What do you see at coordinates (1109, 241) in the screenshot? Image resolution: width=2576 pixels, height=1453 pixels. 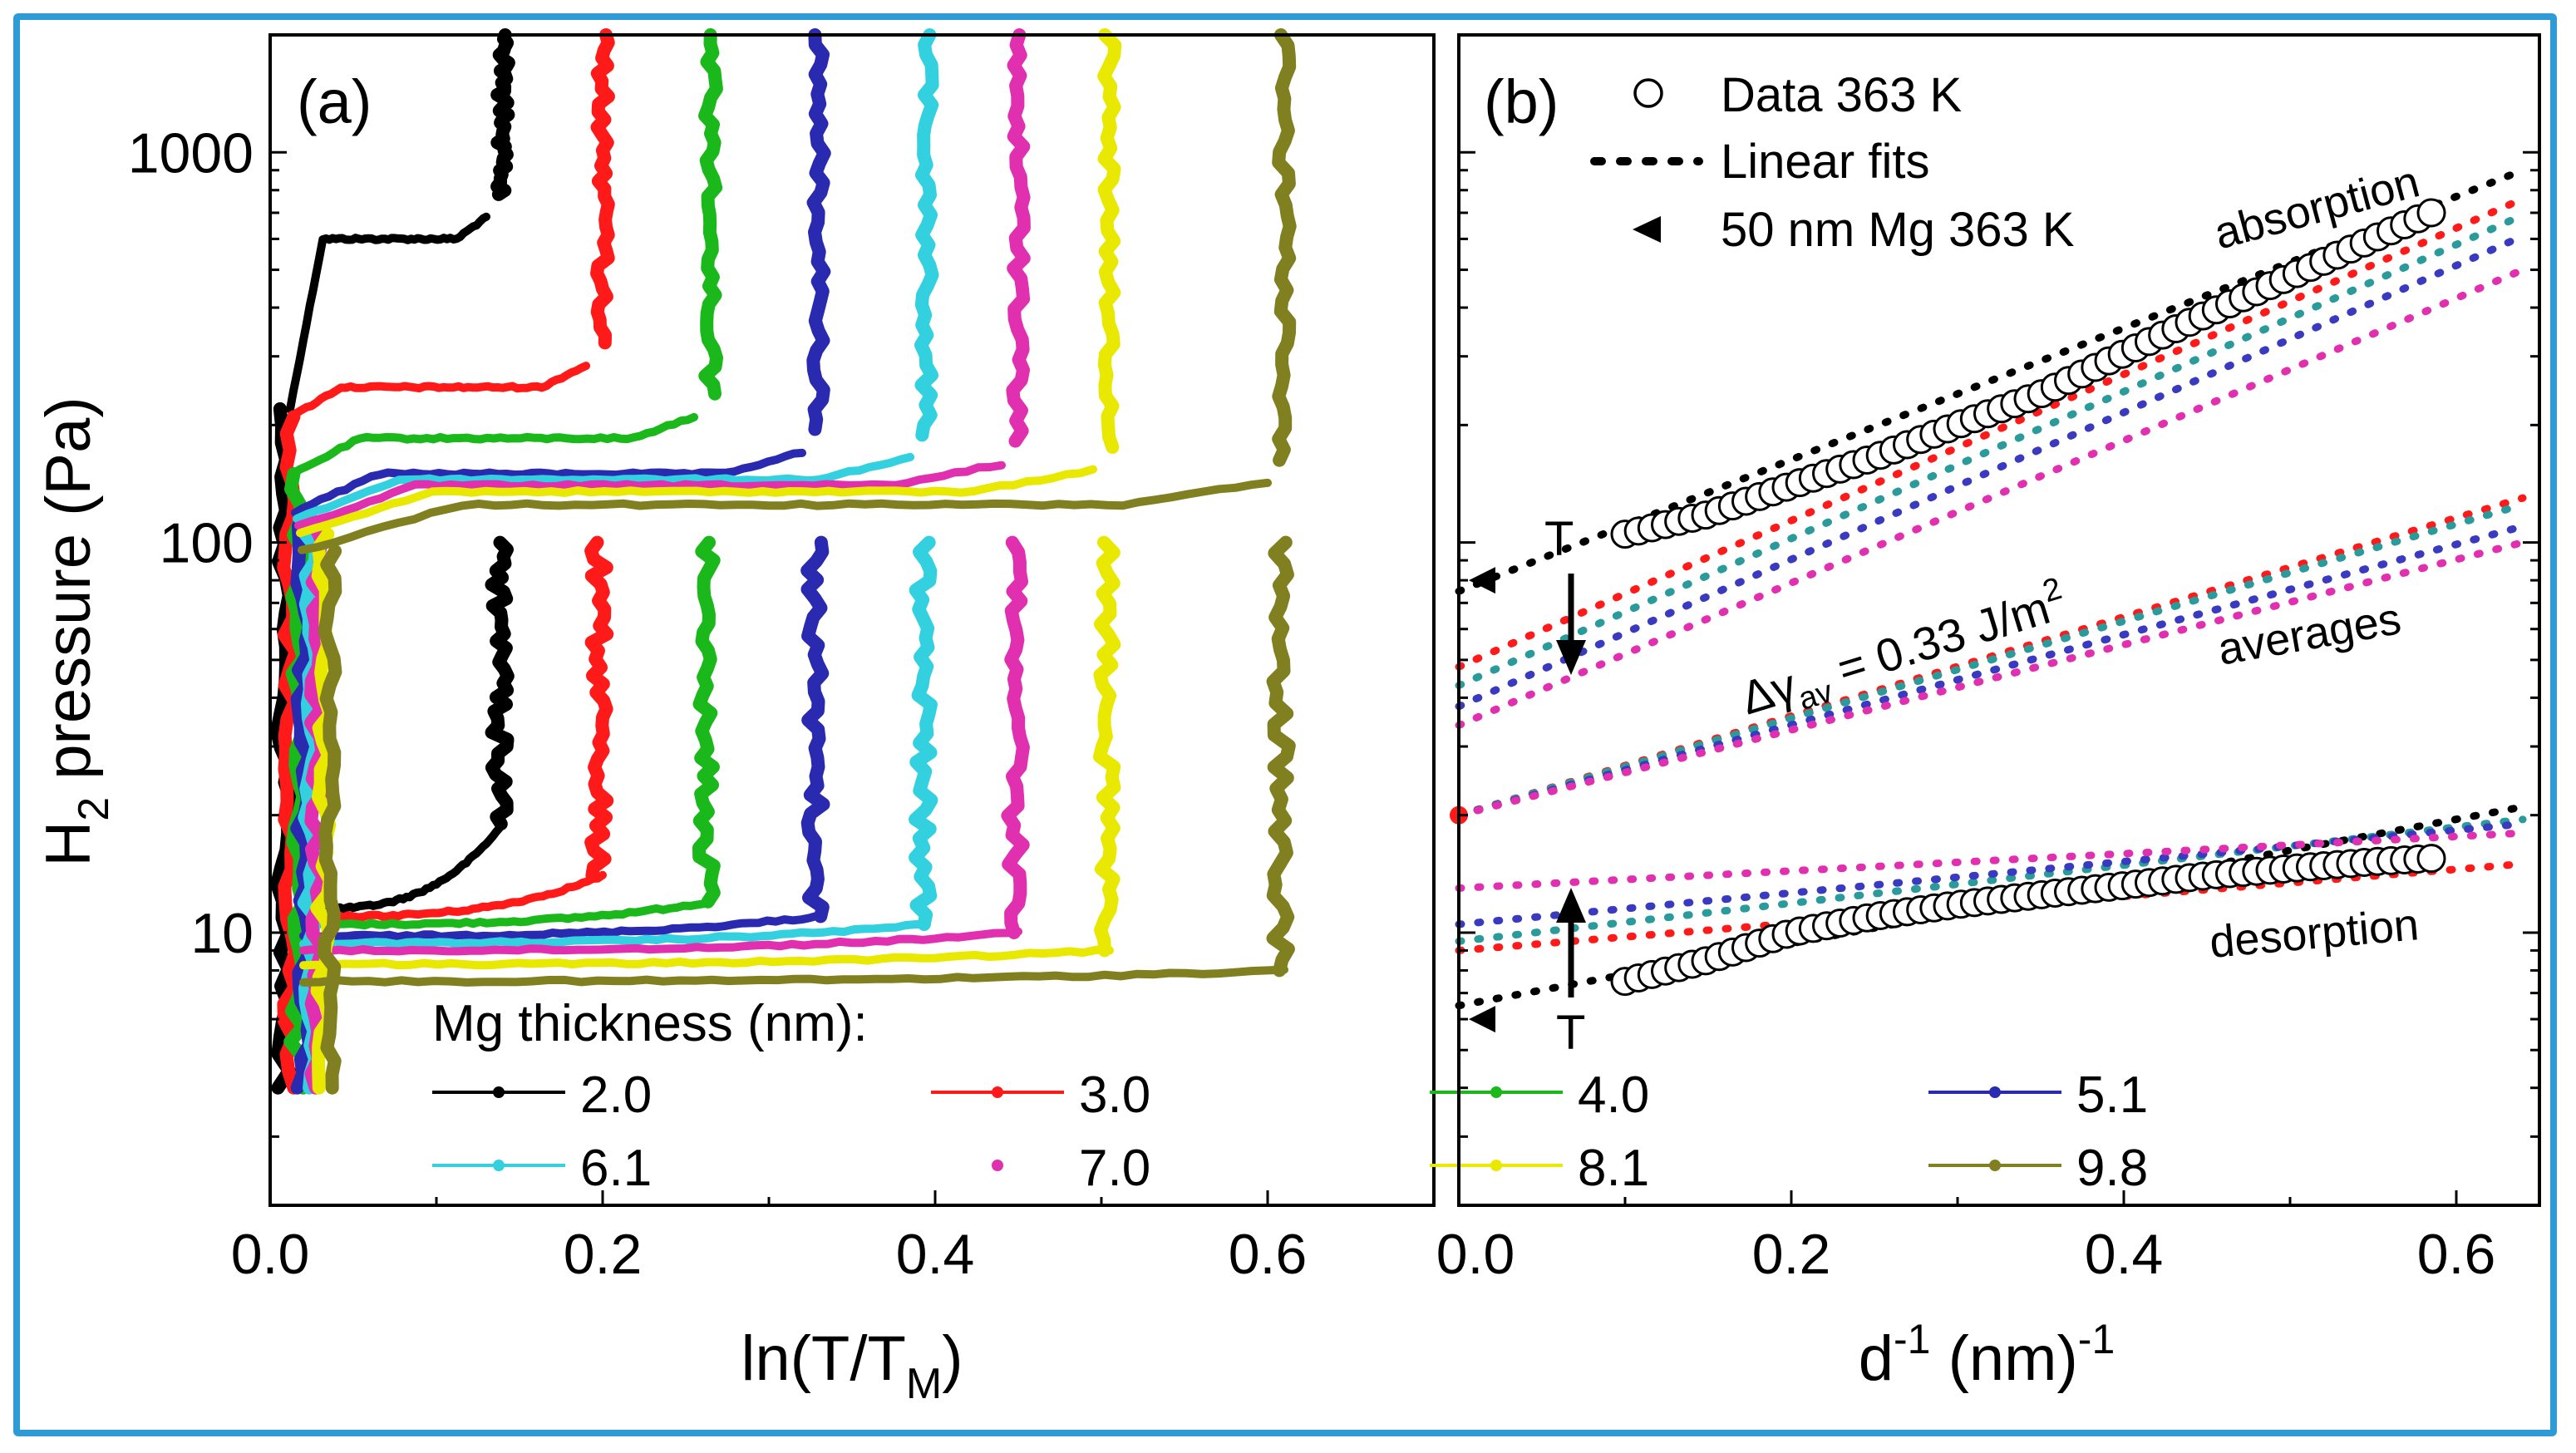 I see `series-8-1-absorption-rise` at bounding box center [1109, 241].